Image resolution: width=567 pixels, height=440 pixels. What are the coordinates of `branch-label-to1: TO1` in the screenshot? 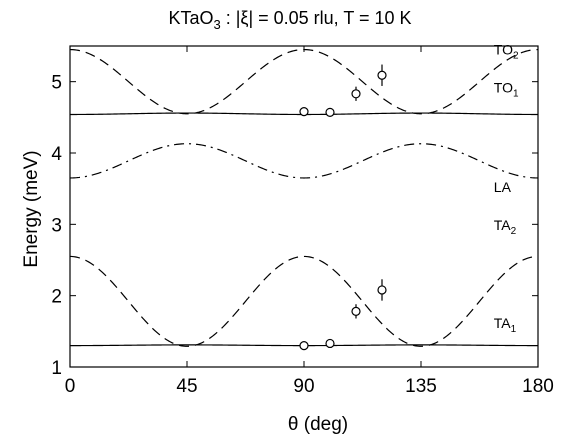 It's located at (506, 89).